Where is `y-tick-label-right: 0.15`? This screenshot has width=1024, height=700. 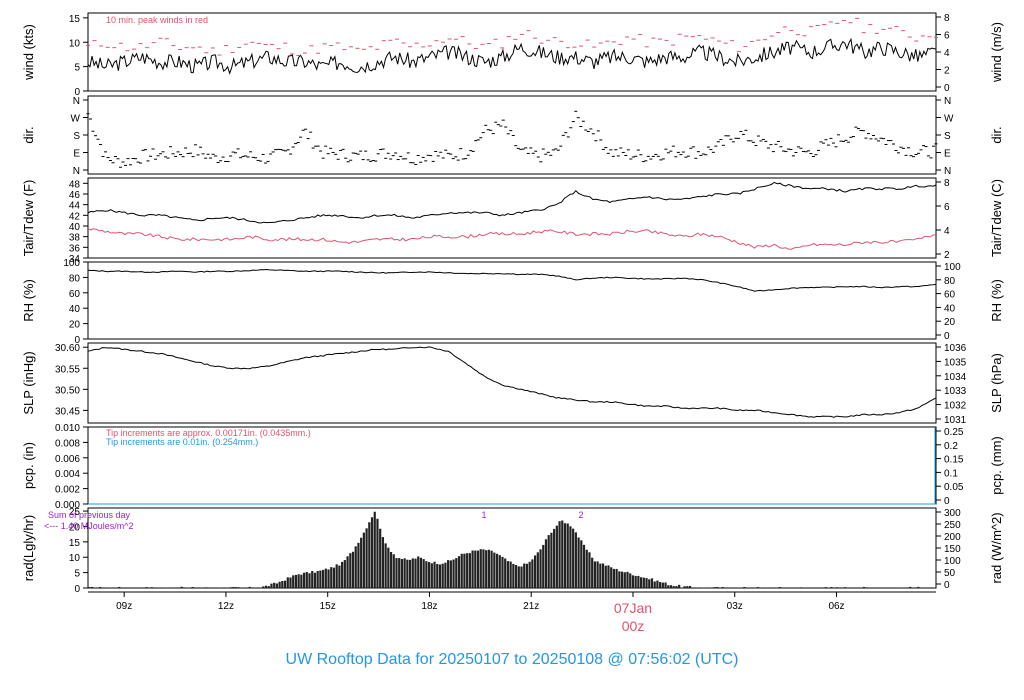 y-tick-label-right: 0.15 is located at coordinates (954, 460).